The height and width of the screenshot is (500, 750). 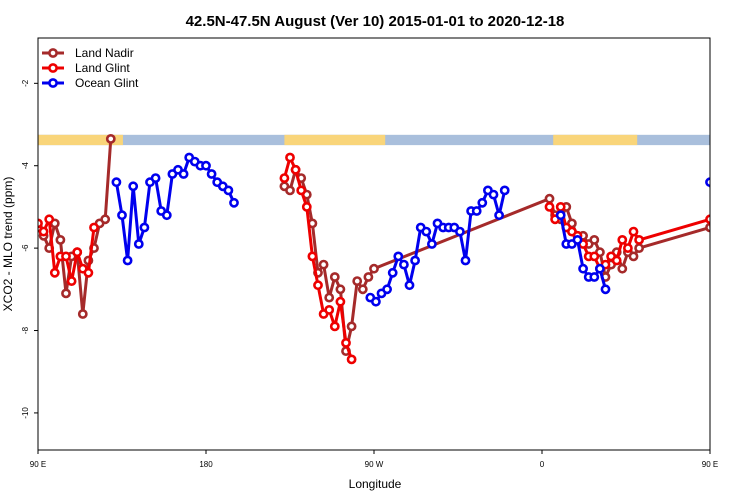 What do you see at coordinates (375, 484) in the screenshot?
I see `x-axis-label: Longitude` at bounding box center [375, 484].